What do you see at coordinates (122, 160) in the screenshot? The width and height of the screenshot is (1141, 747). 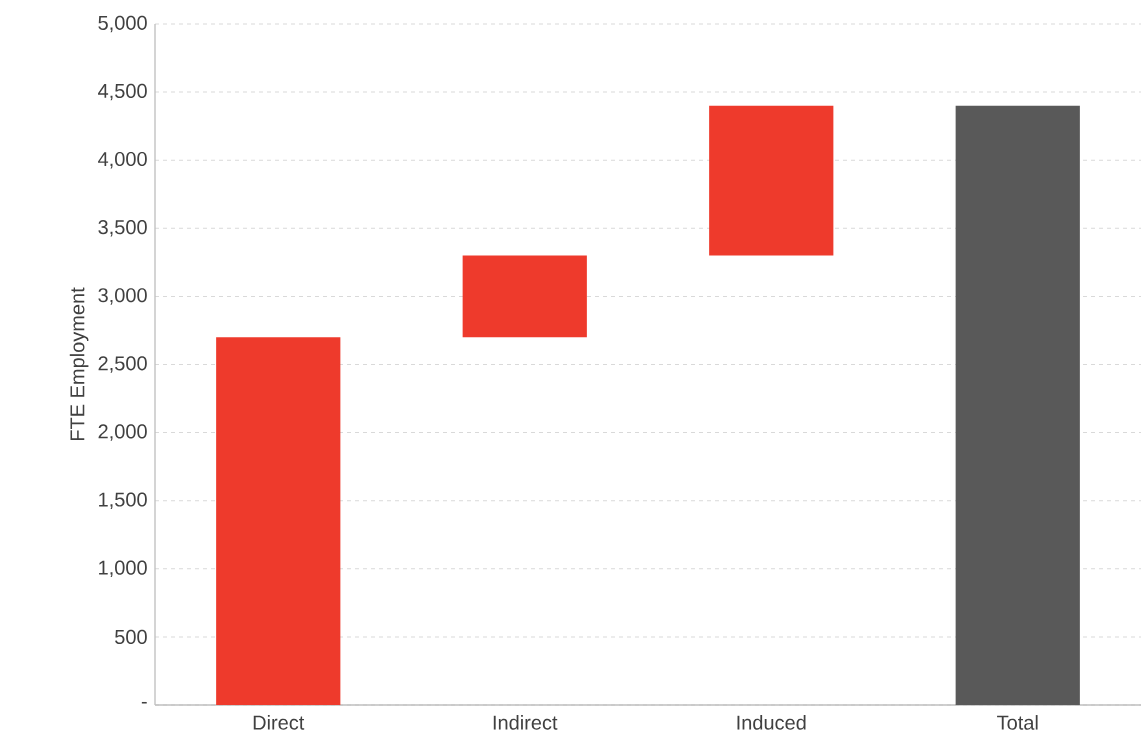 I see `y-tick-label: 4,000` at bounding box center [122, 160].